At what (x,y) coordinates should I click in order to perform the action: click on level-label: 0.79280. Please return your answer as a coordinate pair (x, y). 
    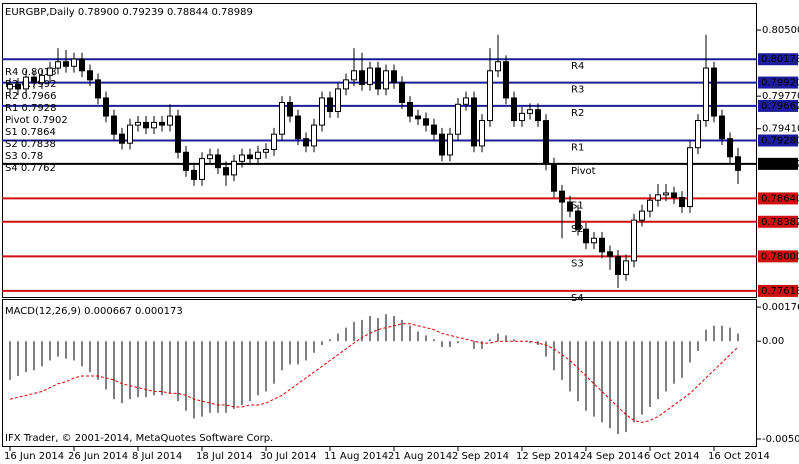
    Looking at the image, I should click on (780, 140).